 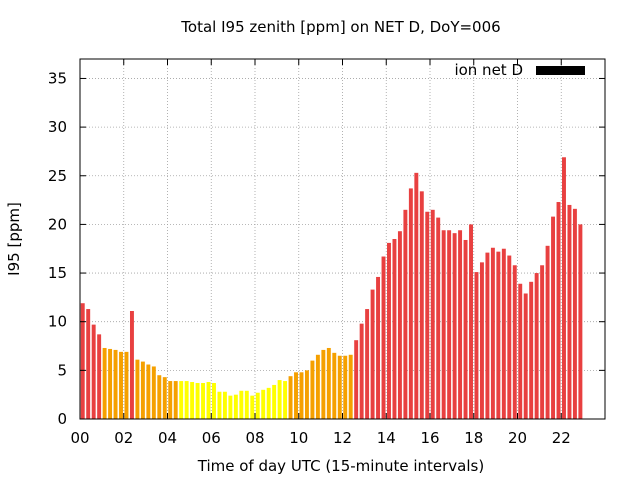 What do you see at coordinates (57, 78) in the screenshot?
I see `y-tick-label: 35` at bounding box center [57, 78].